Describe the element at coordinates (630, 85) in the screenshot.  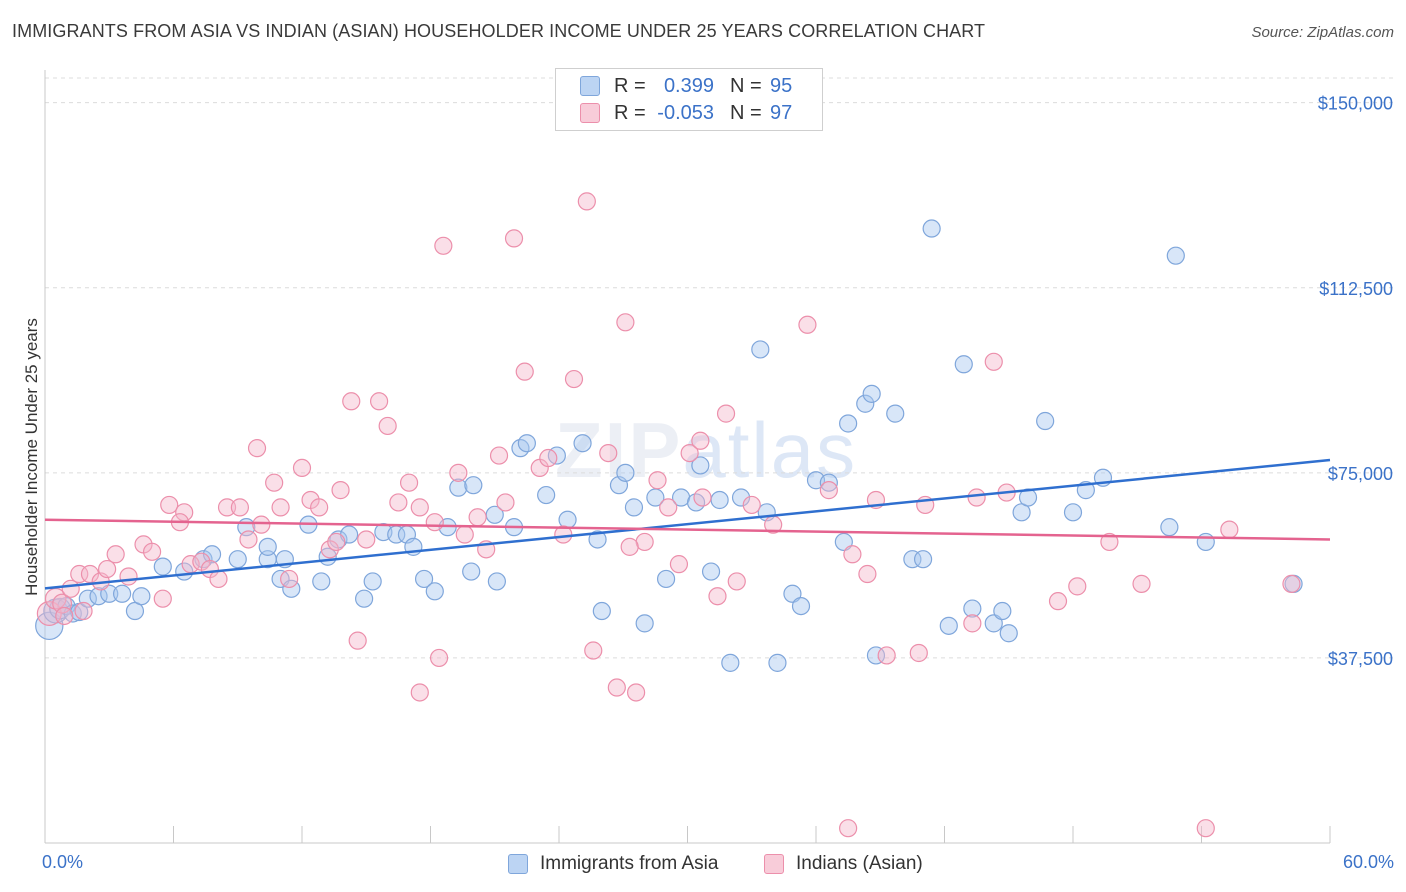
I see `legend-r-label: R =` at that location.